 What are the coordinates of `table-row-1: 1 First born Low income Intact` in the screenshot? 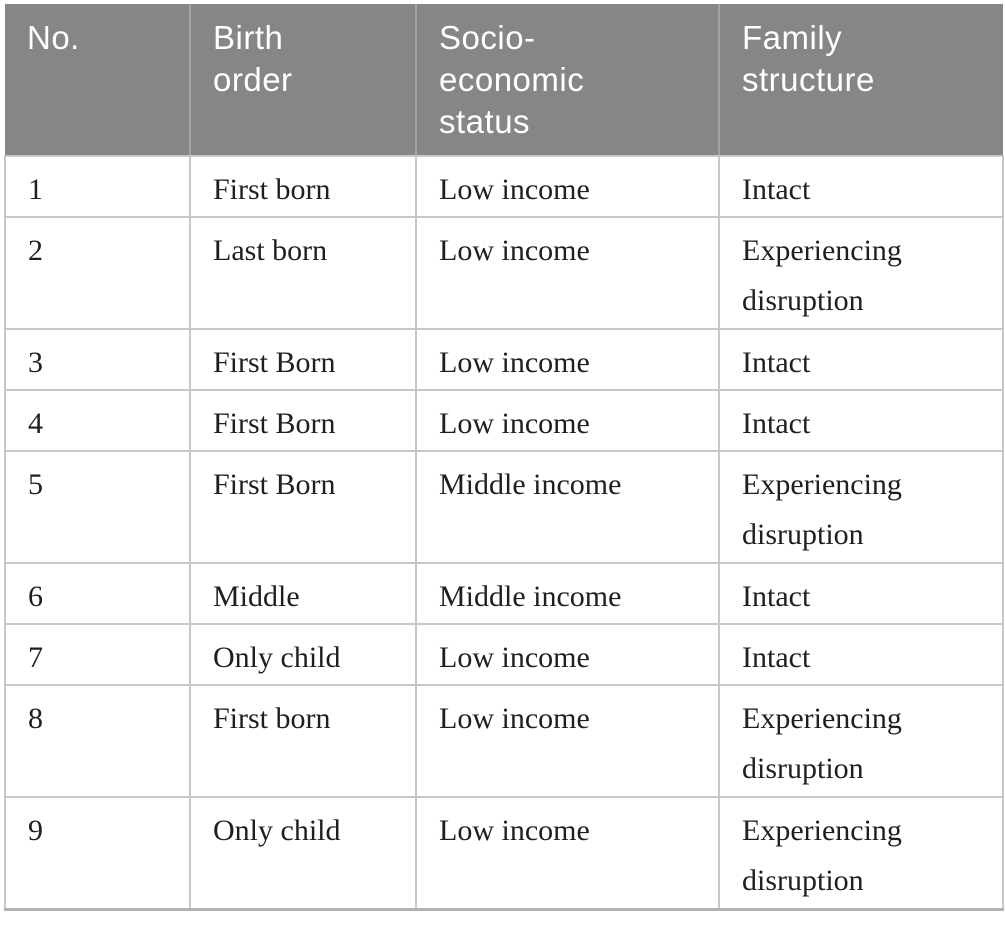 It's located at (504, 186).